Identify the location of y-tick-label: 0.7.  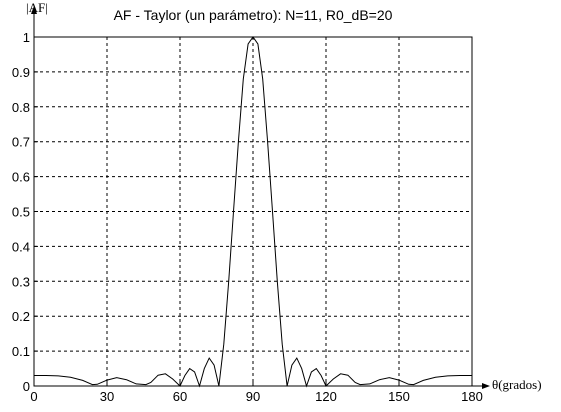
(21, 142).